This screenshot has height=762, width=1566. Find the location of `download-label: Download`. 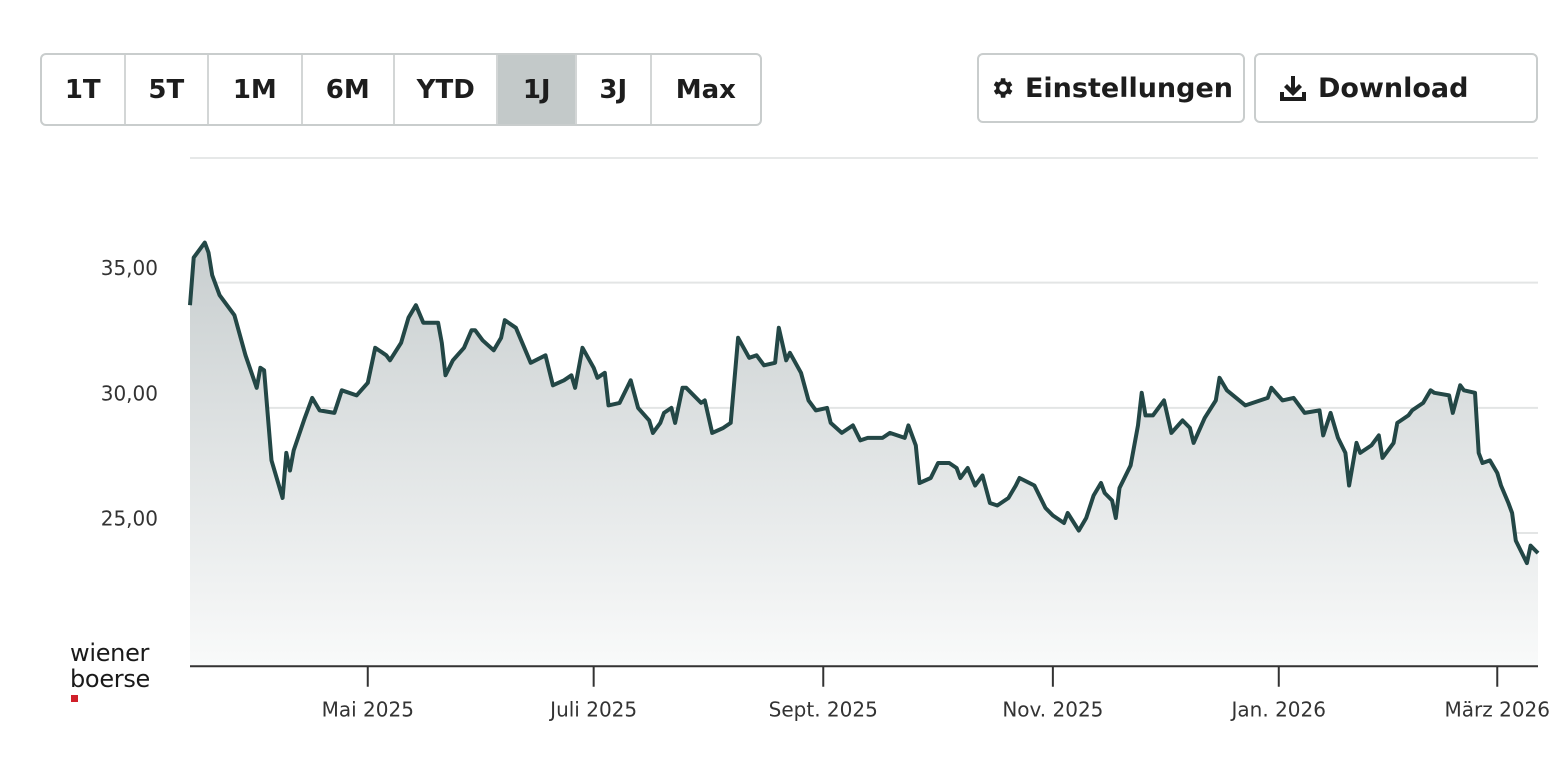

download-label: Download is located at coordinates (1393, 88).